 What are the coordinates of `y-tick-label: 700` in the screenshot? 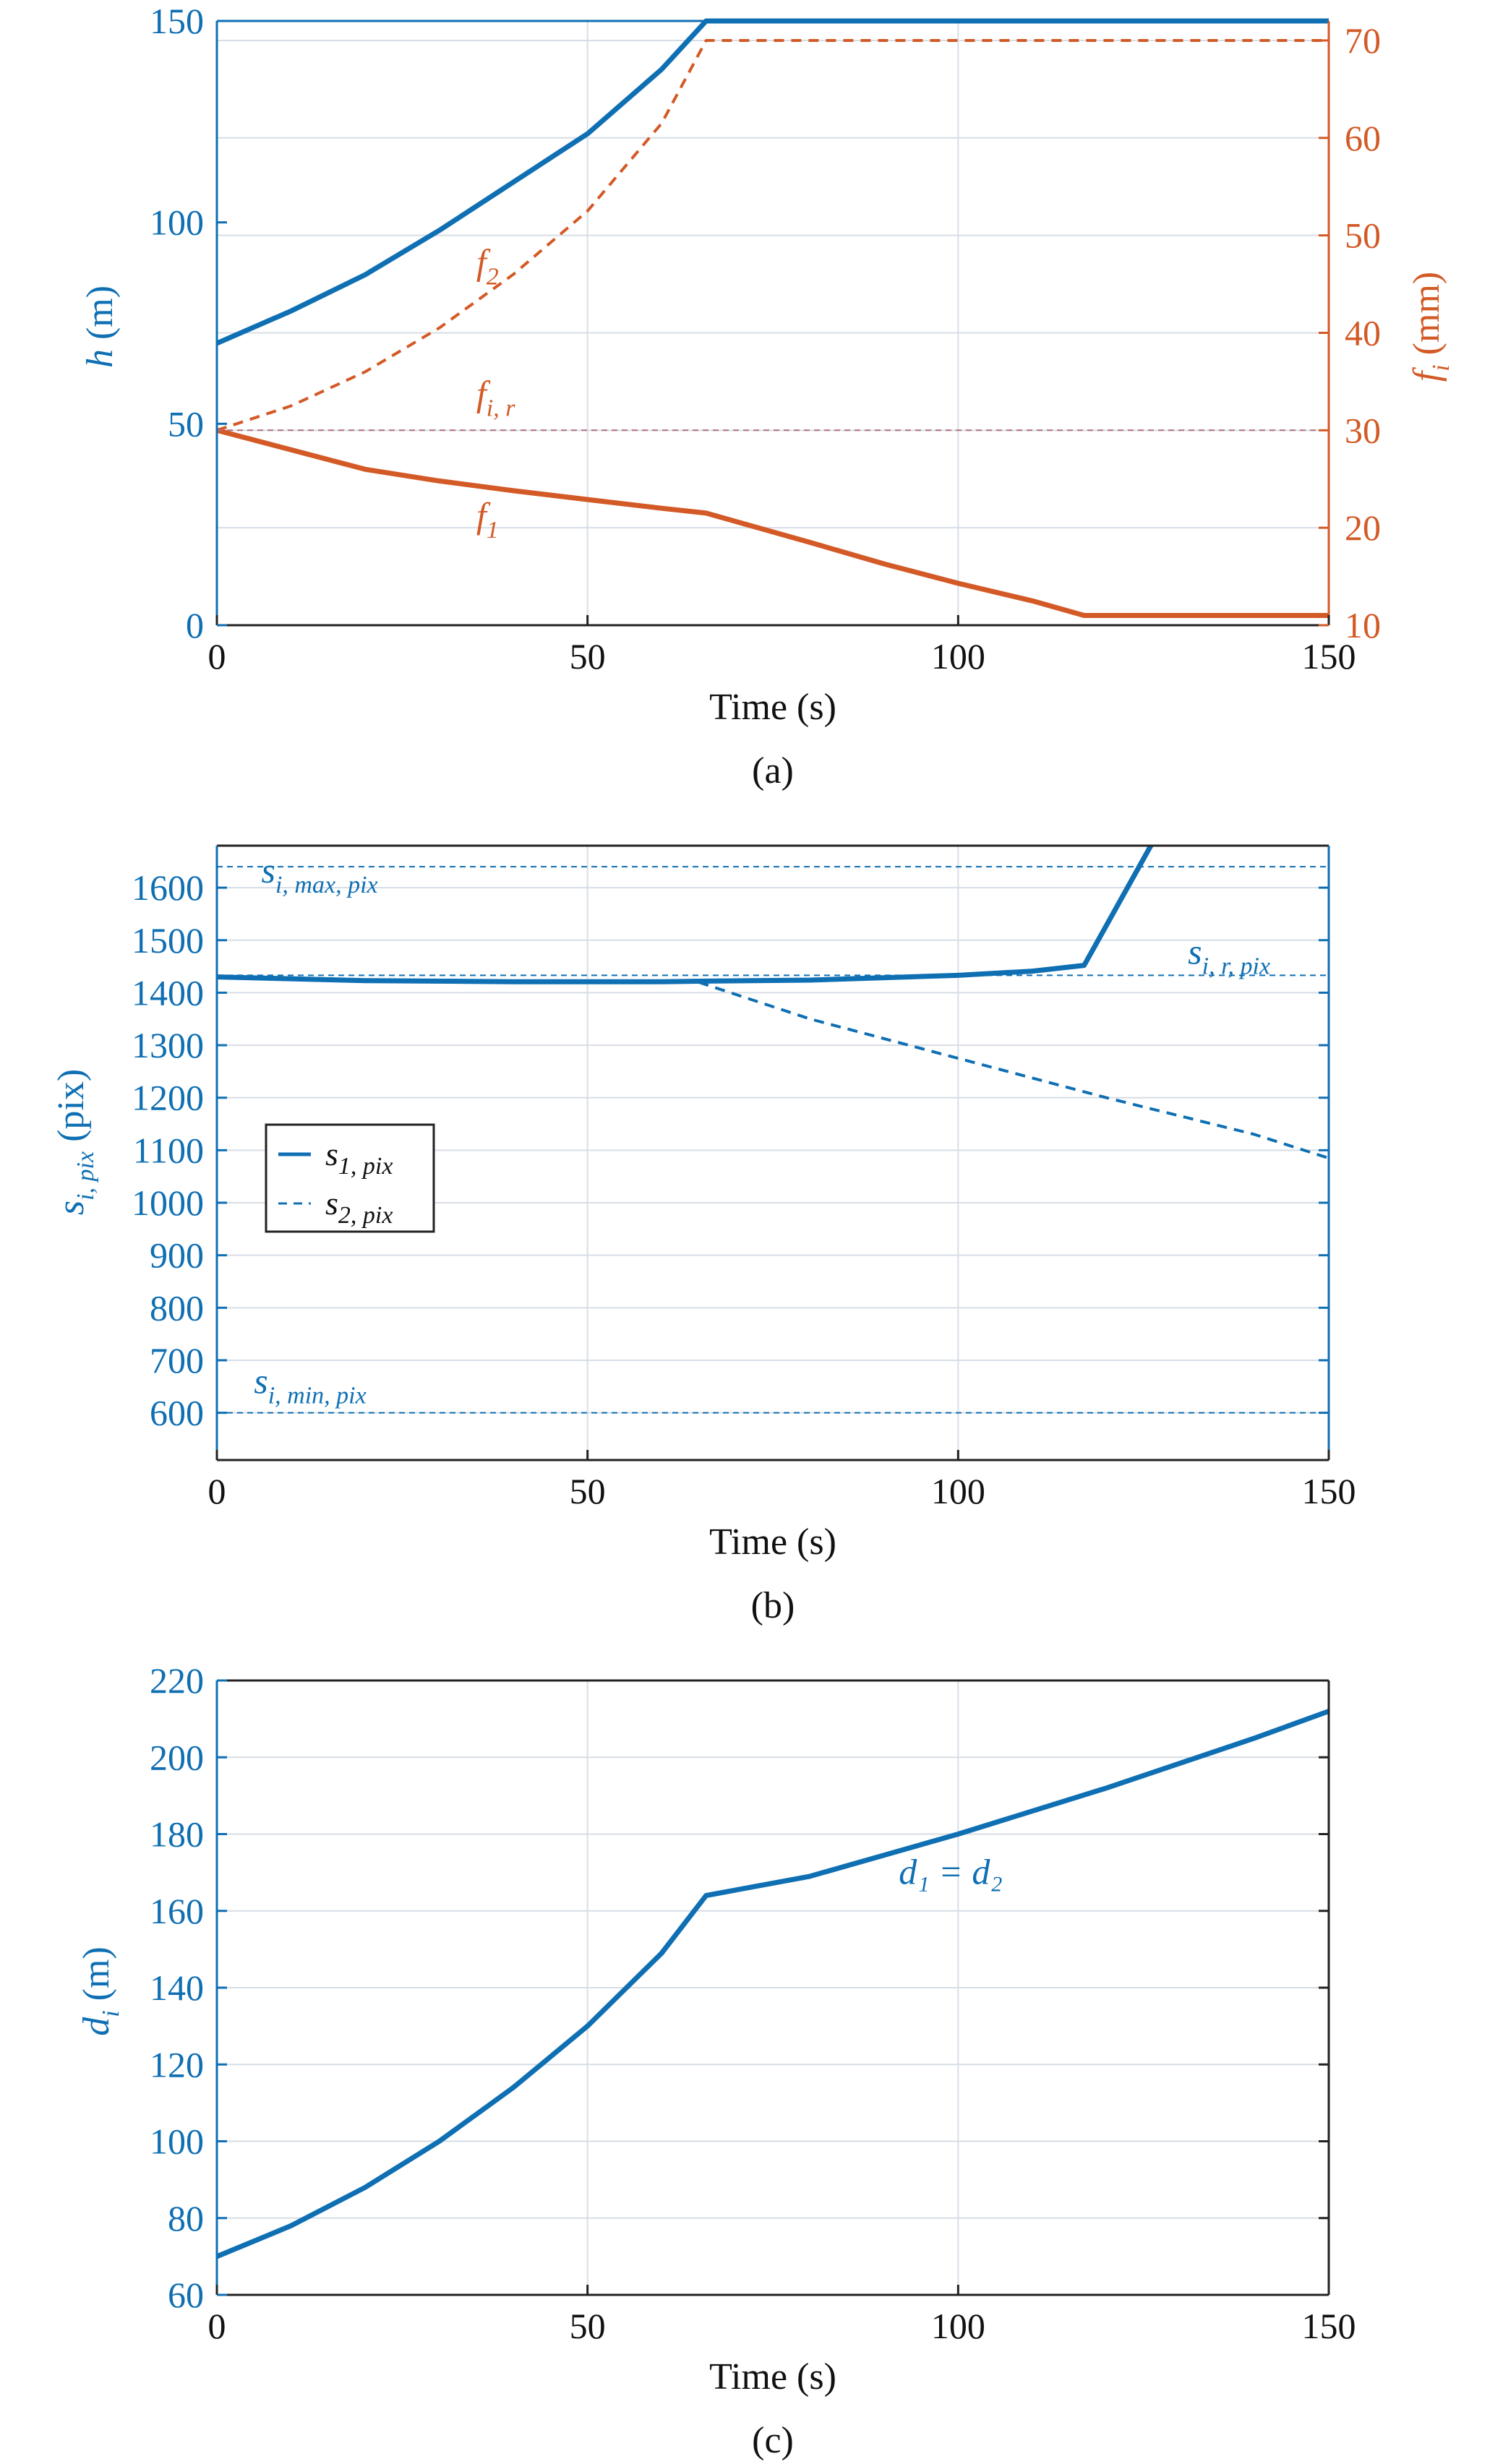 It's located at (177, 1361).